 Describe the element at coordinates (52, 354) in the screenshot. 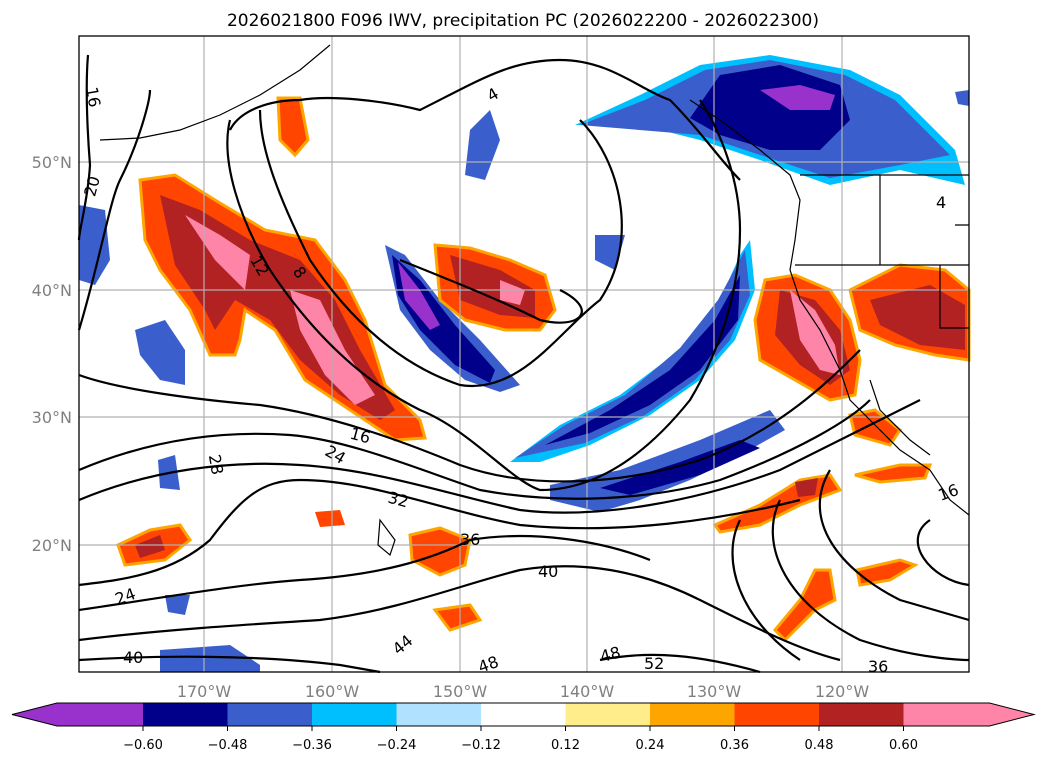

I see `latitude-labels: 50°N 40°N 30°N 20°N` at that location.